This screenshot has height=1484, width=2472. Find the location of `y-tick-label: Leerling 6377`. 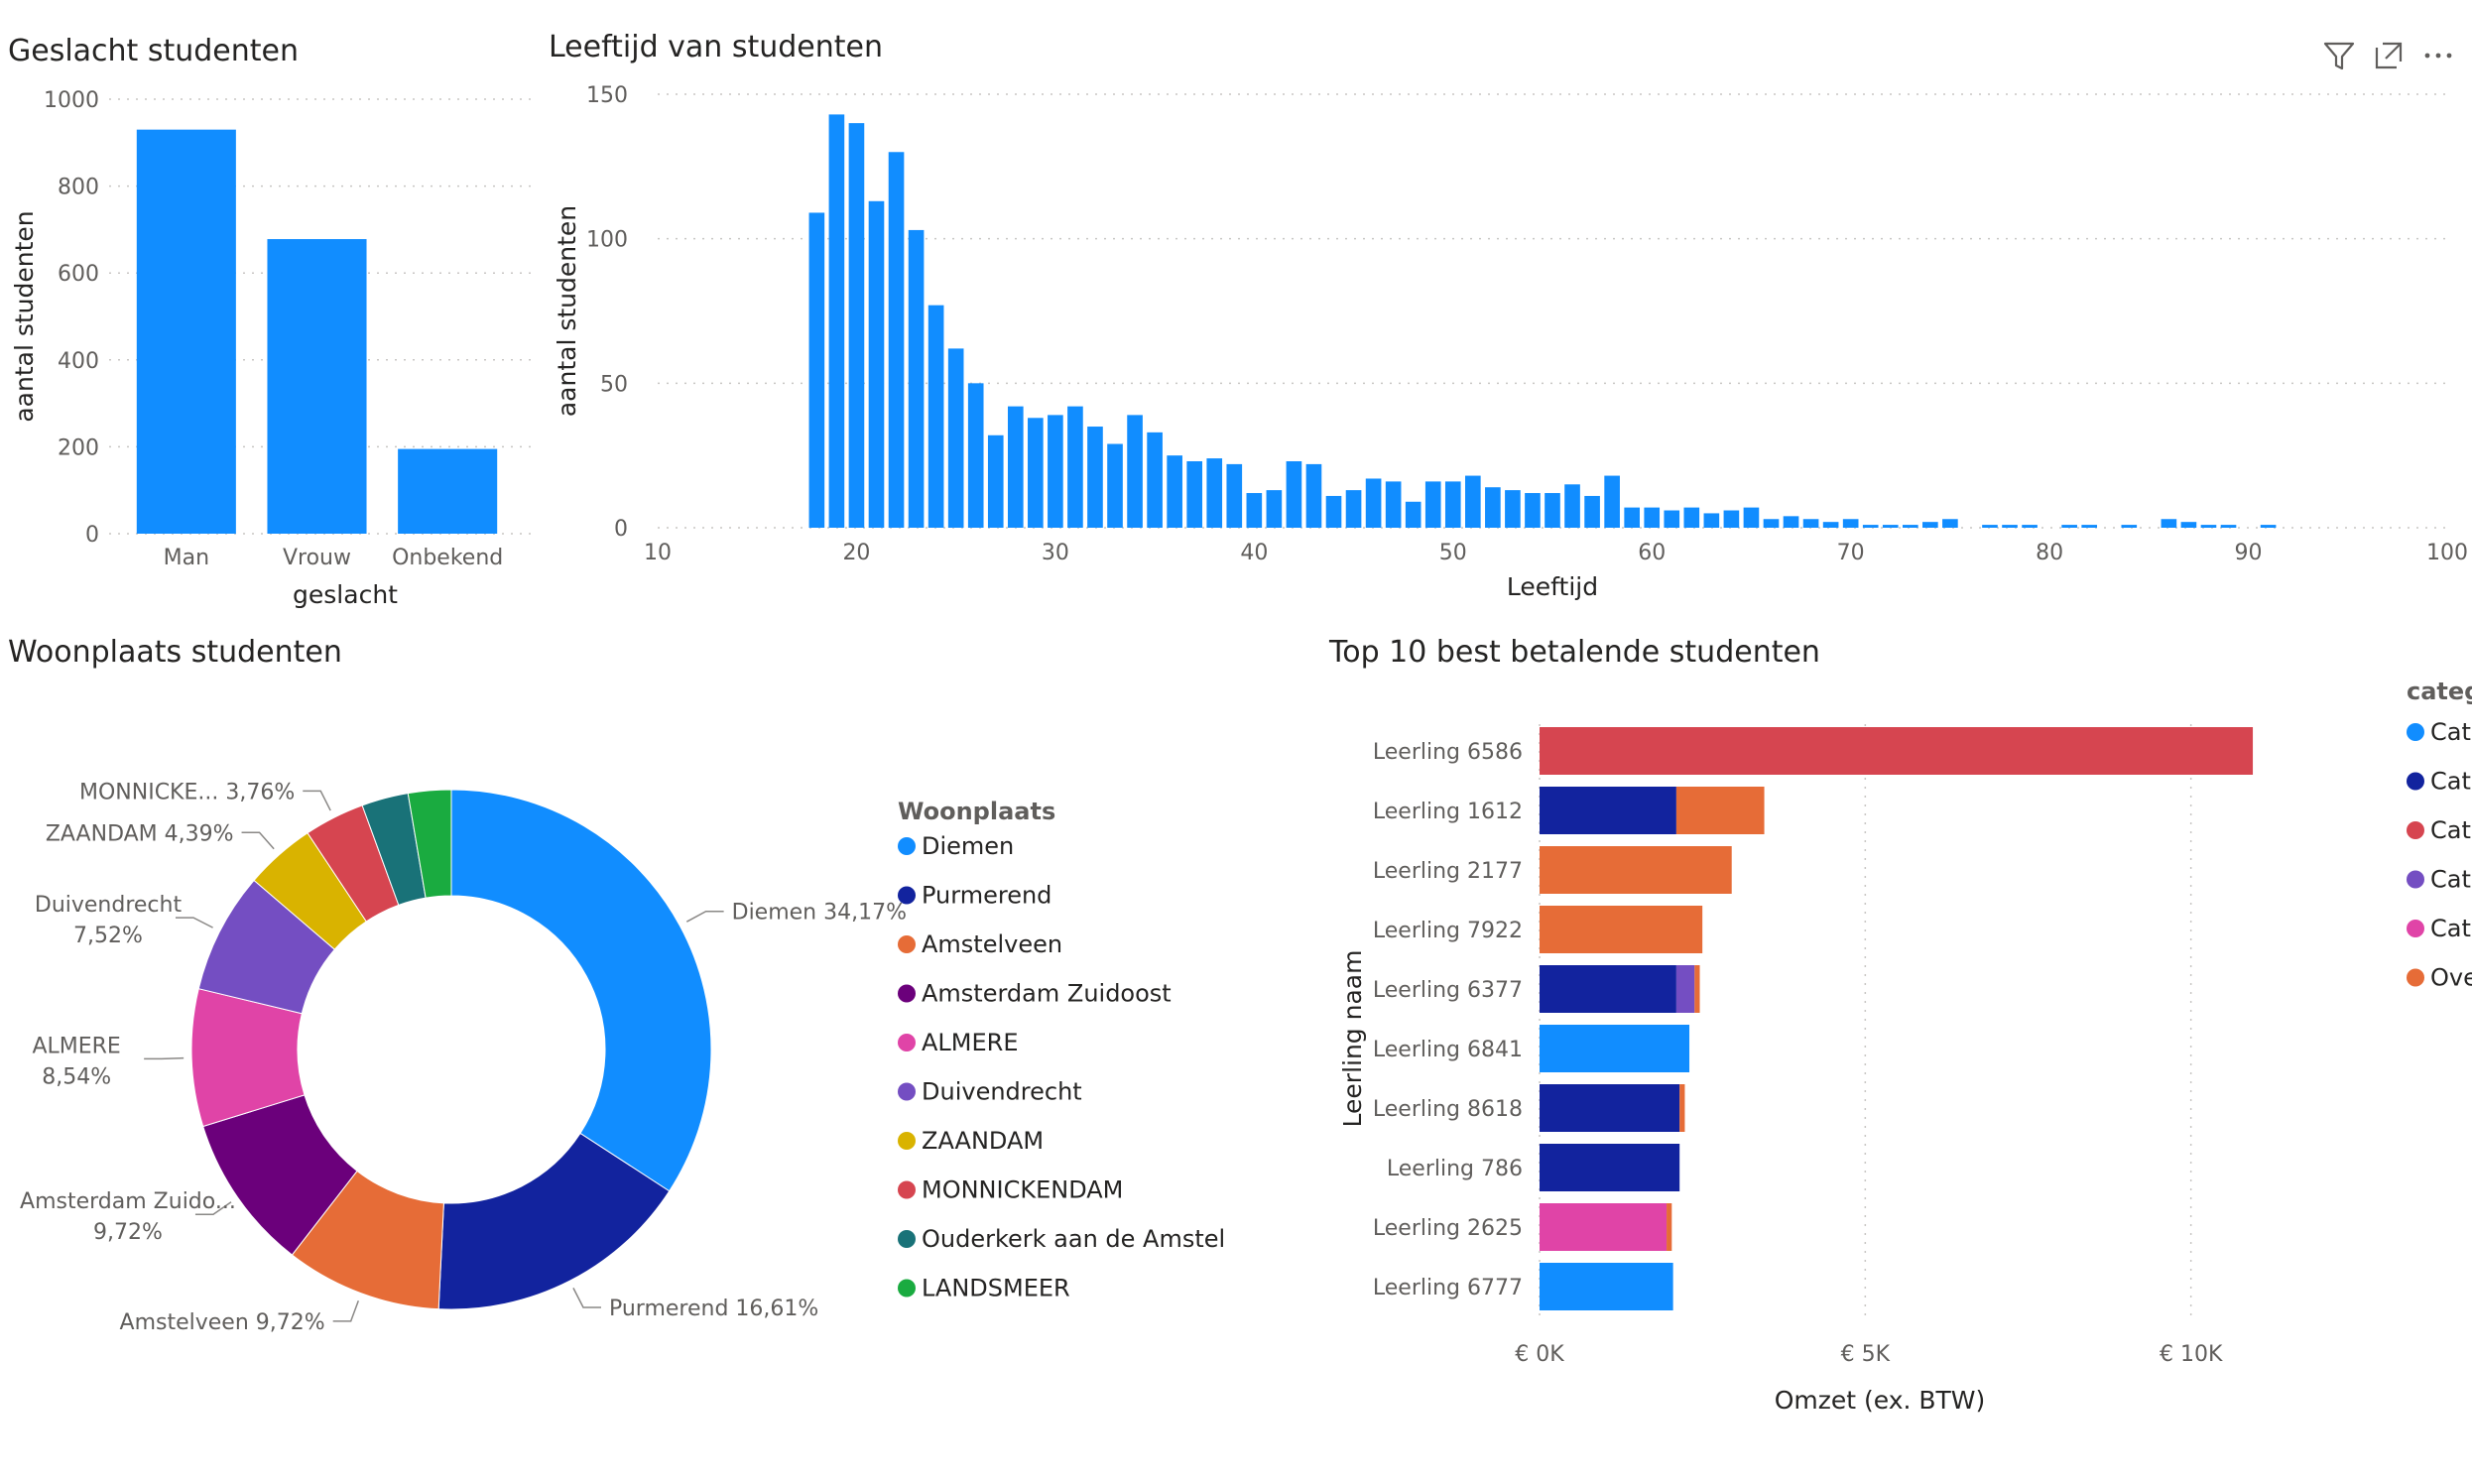

y-tick-label: Leerling 6377 is located at coordinates (1448, 990).